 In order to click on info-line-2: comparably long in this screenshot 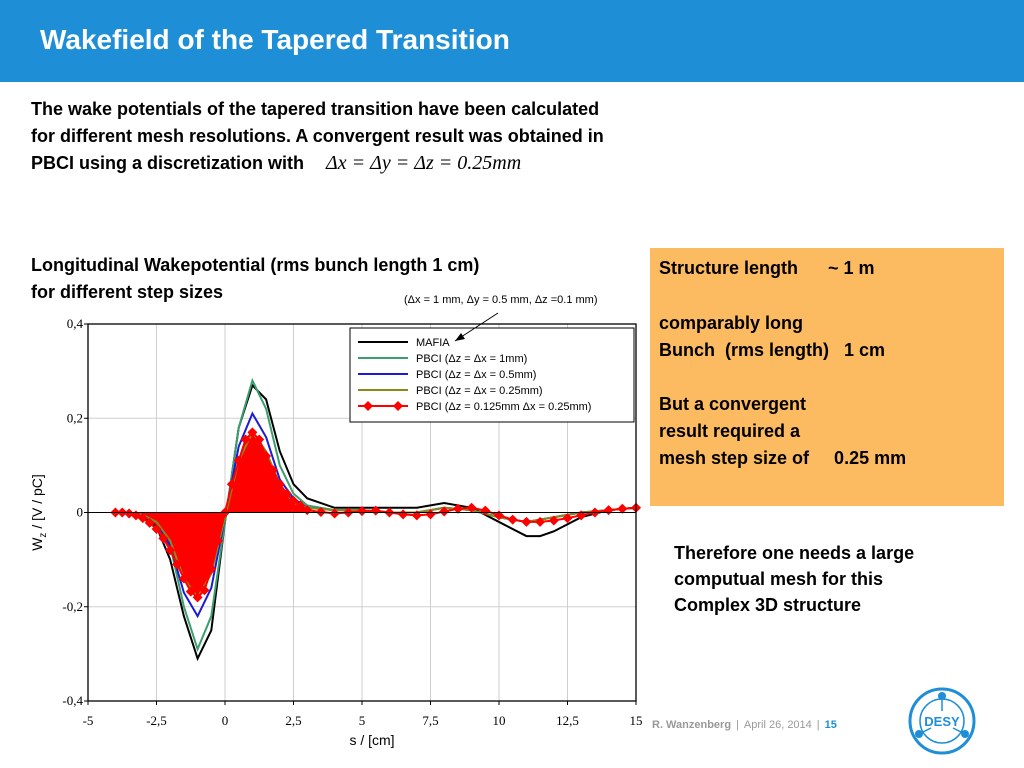, I will do `click(731, 323)`.